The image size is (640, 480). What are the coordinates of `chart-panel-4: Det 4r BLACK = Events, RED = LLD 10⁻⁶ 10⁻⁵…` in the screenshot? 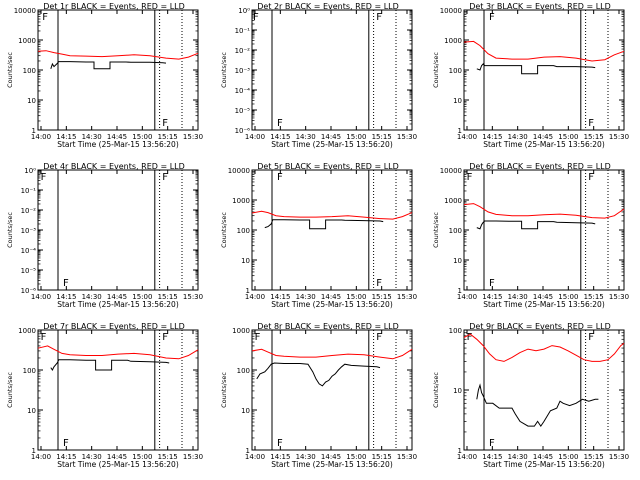 It's located at (104, 235).